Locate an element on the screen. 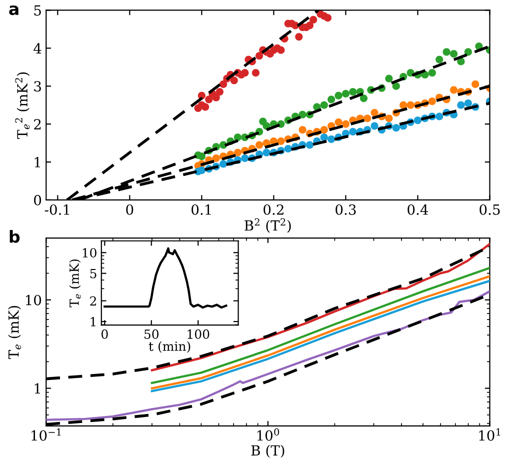 Image resolution: width=507 pixels, height=465 pixels. x-tick-label: 0.4 is located at coordinates (418, 209).